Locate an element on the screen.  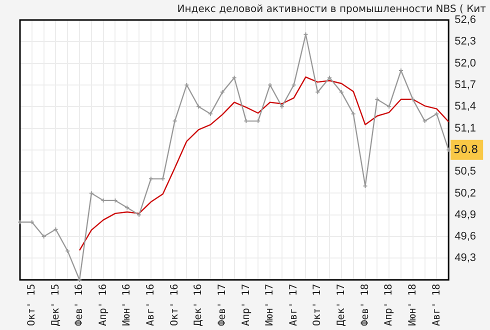
x-tick-label: Фев' 17 is located at coordinates (222, 305).